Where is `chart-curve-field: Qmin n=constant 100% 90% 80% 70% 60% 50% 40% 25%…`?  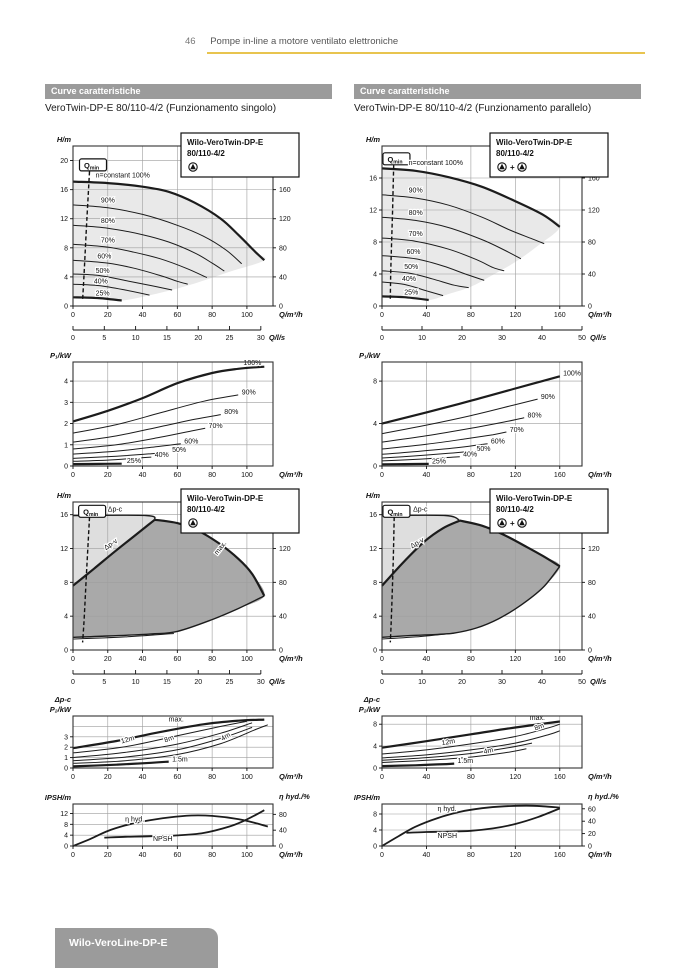
chart-curve-field: Qmin n=constant 100% 90% 80% 70% 60% 50% 40% 25%… is located at coordinates (497, 240).